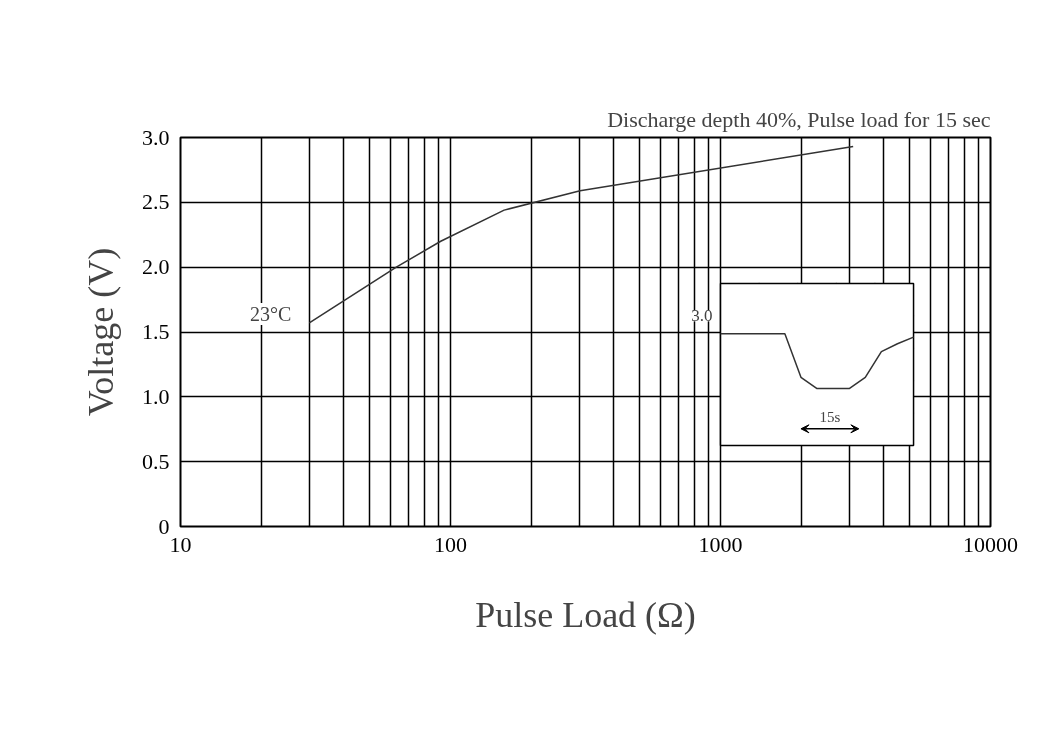  What do you see at coordinates (164, 526) in the screenshot?
I see `y-tick-label: 0` at bounding box center [164, 526].